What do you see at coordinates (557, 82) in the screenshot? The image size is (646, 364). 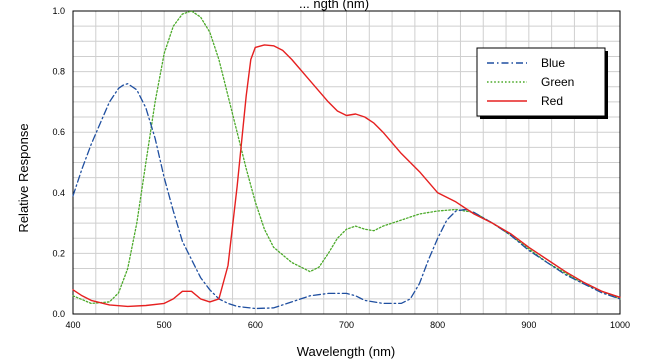 I see `legend-label-green: Green` at bounding box center [557, 82].